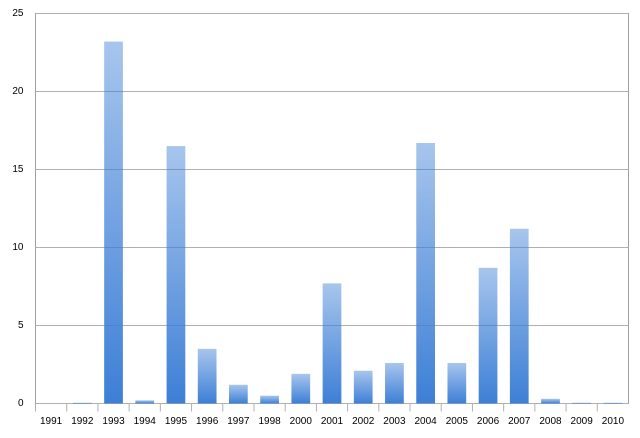  Describe the element at coordinates (18, 13) in the screenshot. I see `y-tick-label: 25` at that location.